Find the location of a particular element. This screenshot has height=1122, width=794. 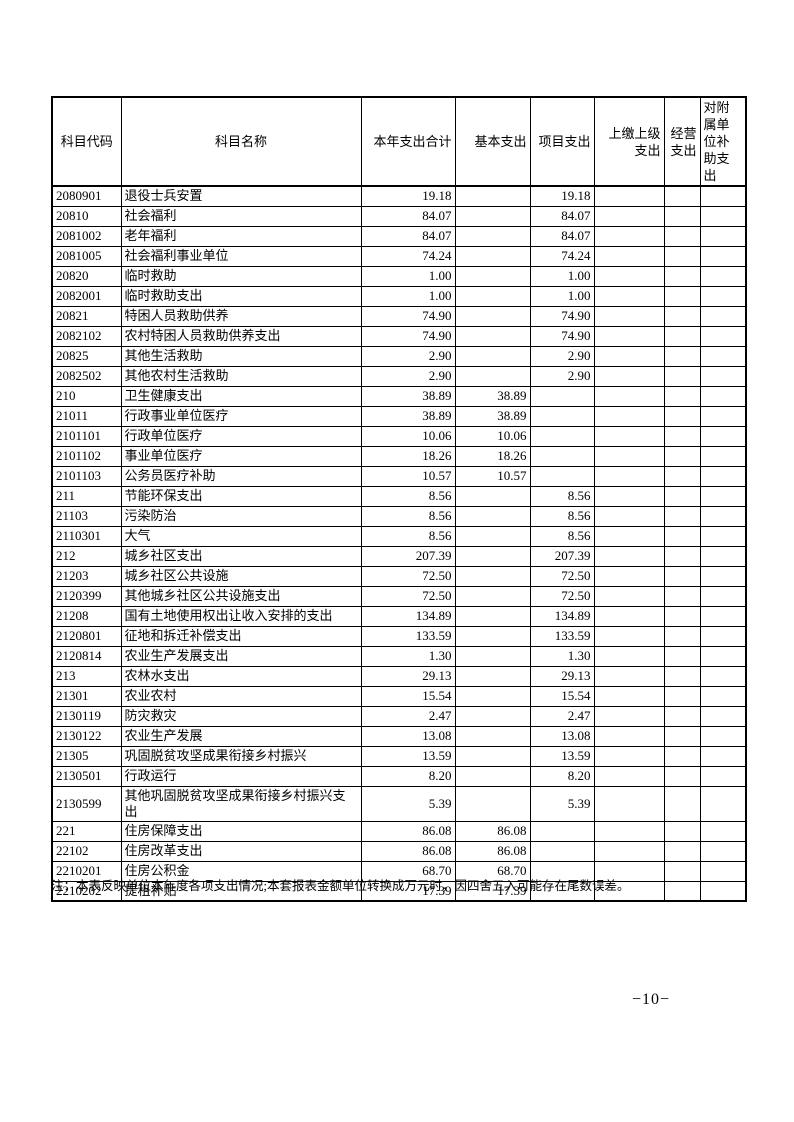

cell-code: 2120801 is located at coordinates (86, 636).